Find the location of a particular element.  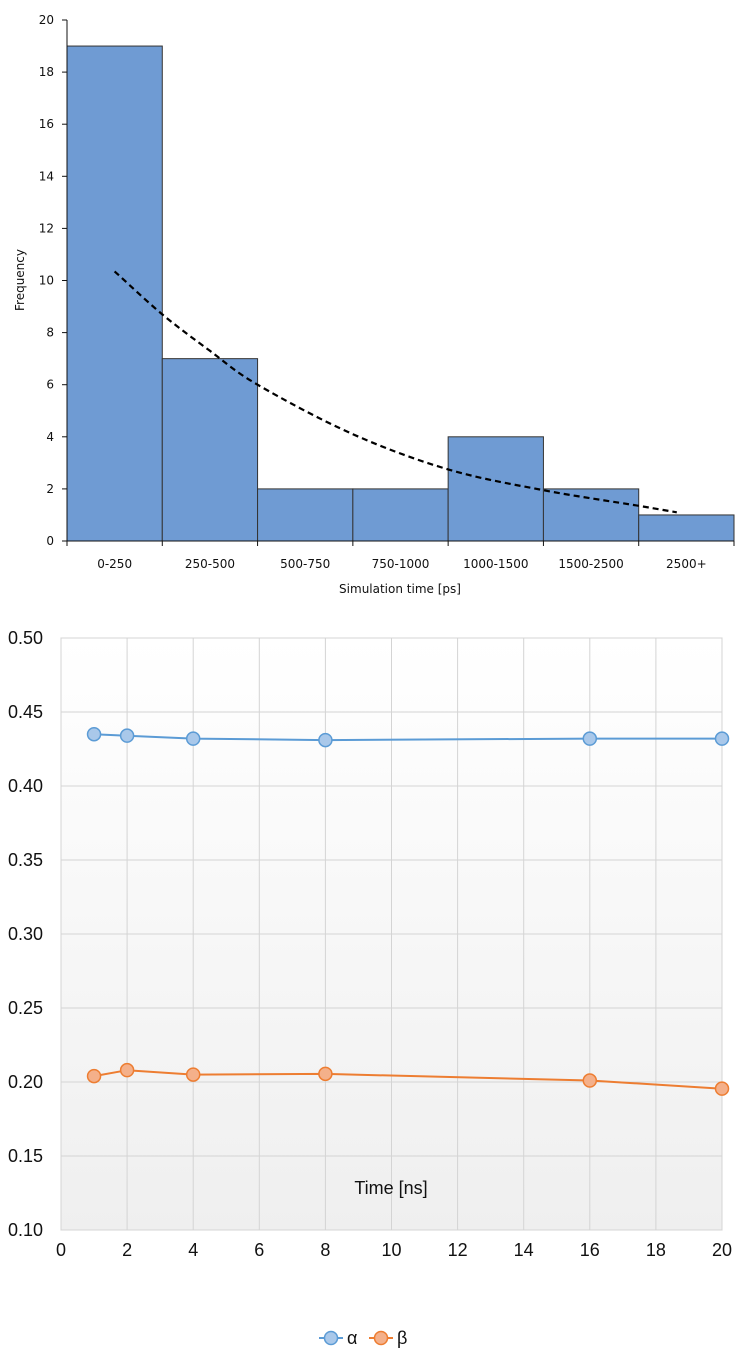

x-tick-label: 750-1000 is located at coordinates (401, 564).